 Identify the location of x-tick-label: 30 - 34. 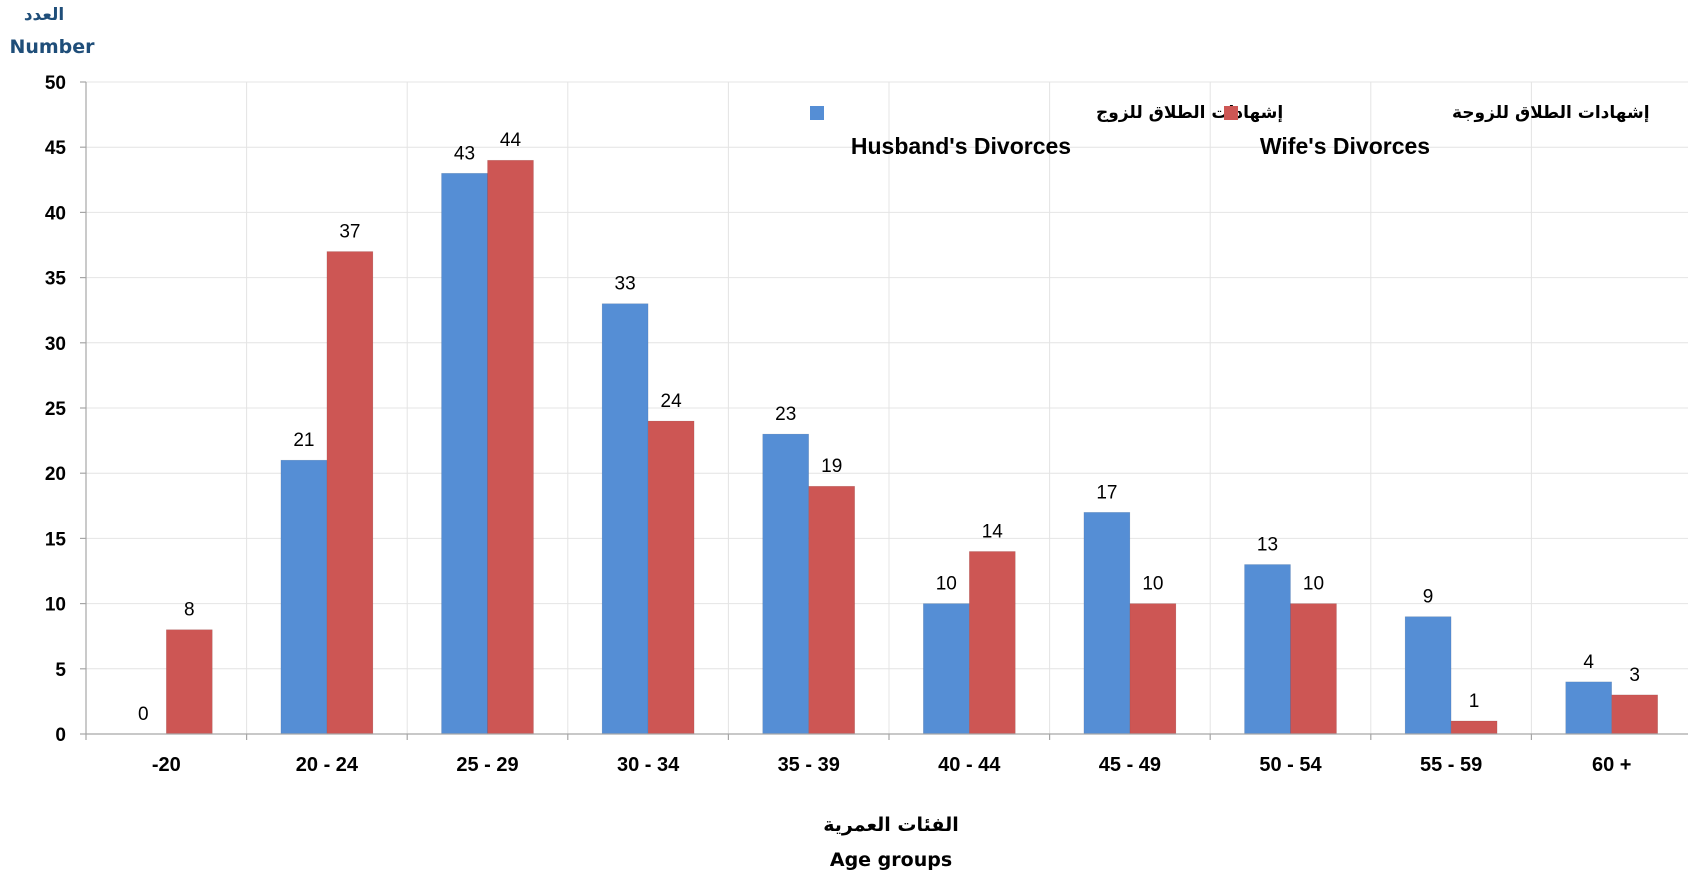
(648, 765).